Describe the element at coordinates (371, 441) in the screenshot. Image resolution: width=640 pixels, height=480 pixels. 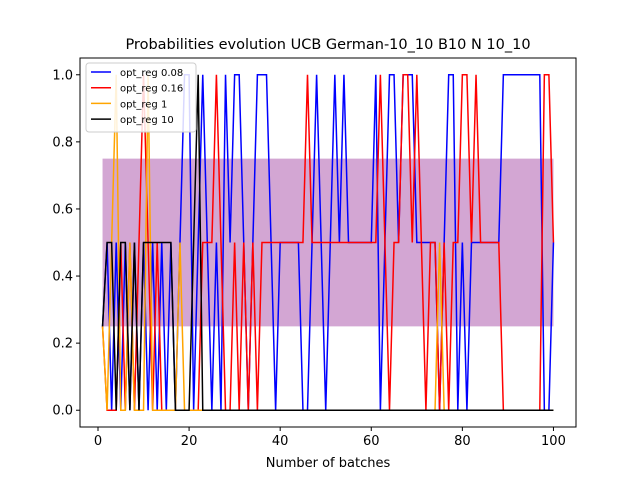
I see `x-tick-label: 60` at that location.